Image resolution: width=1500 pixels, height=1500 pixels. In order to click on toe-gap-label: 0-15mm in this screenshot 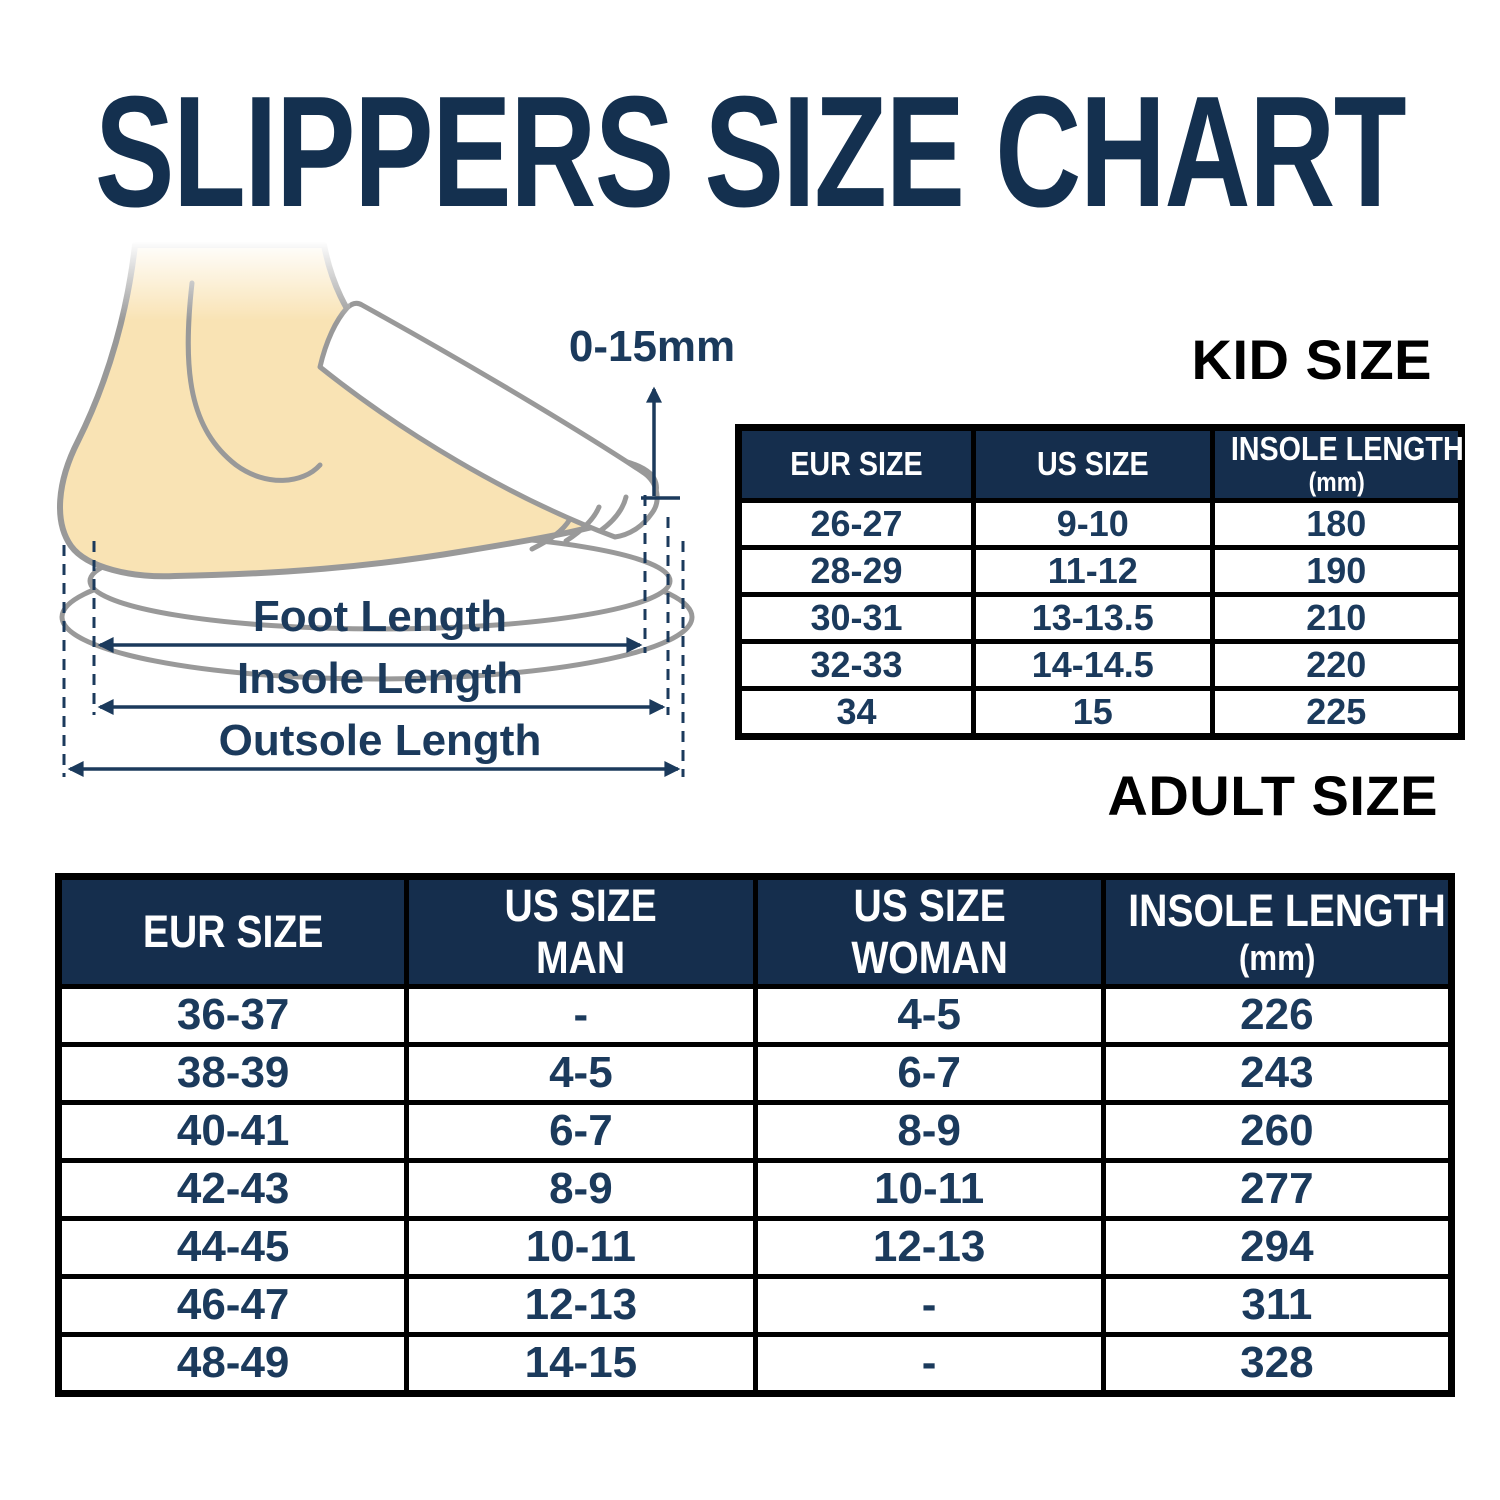, I will do `click(652, 346)`.